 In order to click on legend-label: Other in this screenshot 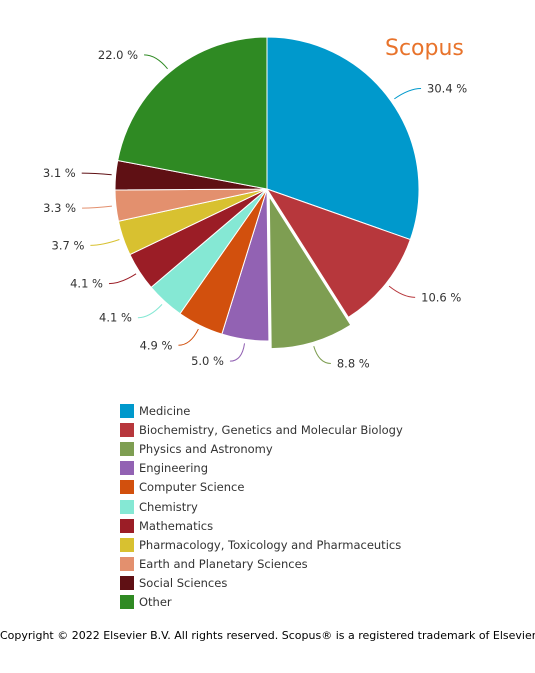, I will do `click(155, 602)`.